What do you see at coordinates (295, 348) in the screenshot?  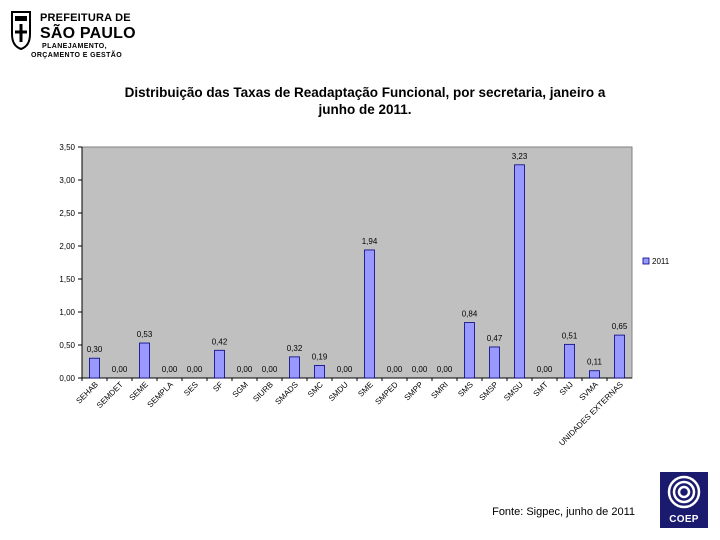 I see `data-label: 0,32` at bounding box center [295, 348].